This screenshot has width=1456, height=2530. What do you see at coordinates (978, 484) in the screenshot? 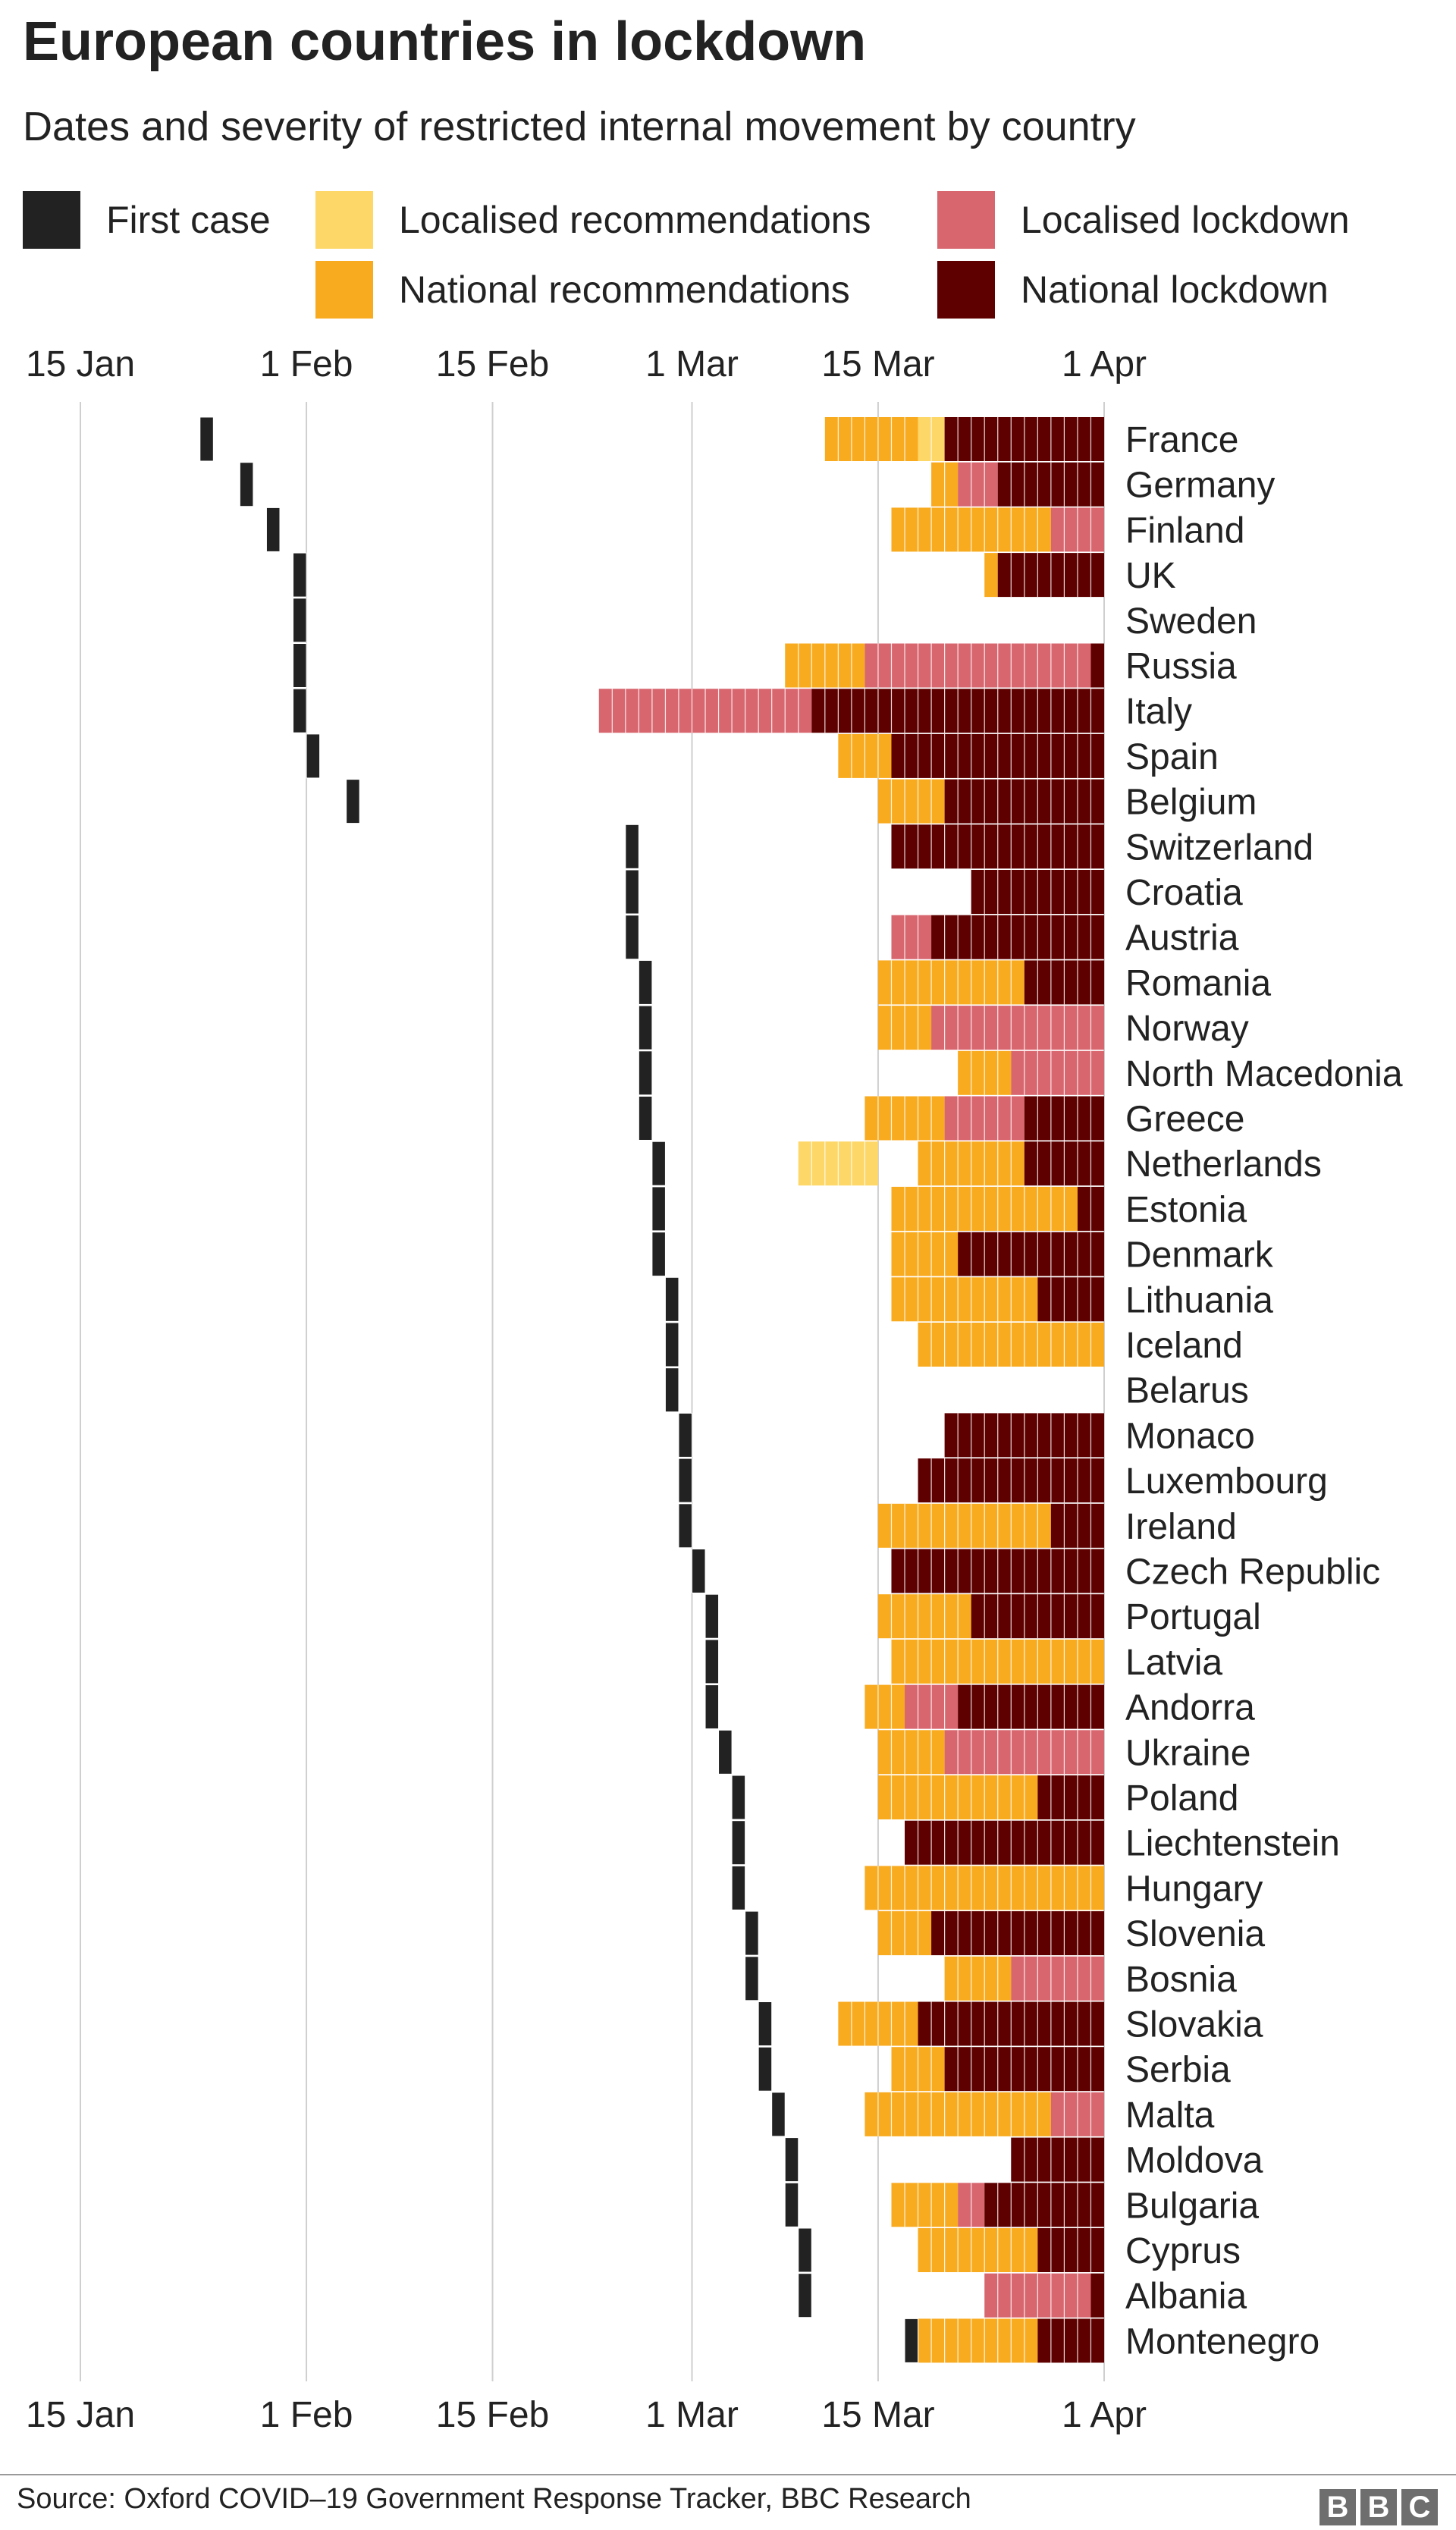
I see `bar-germany-lloc` at bounding box center [978, 484].